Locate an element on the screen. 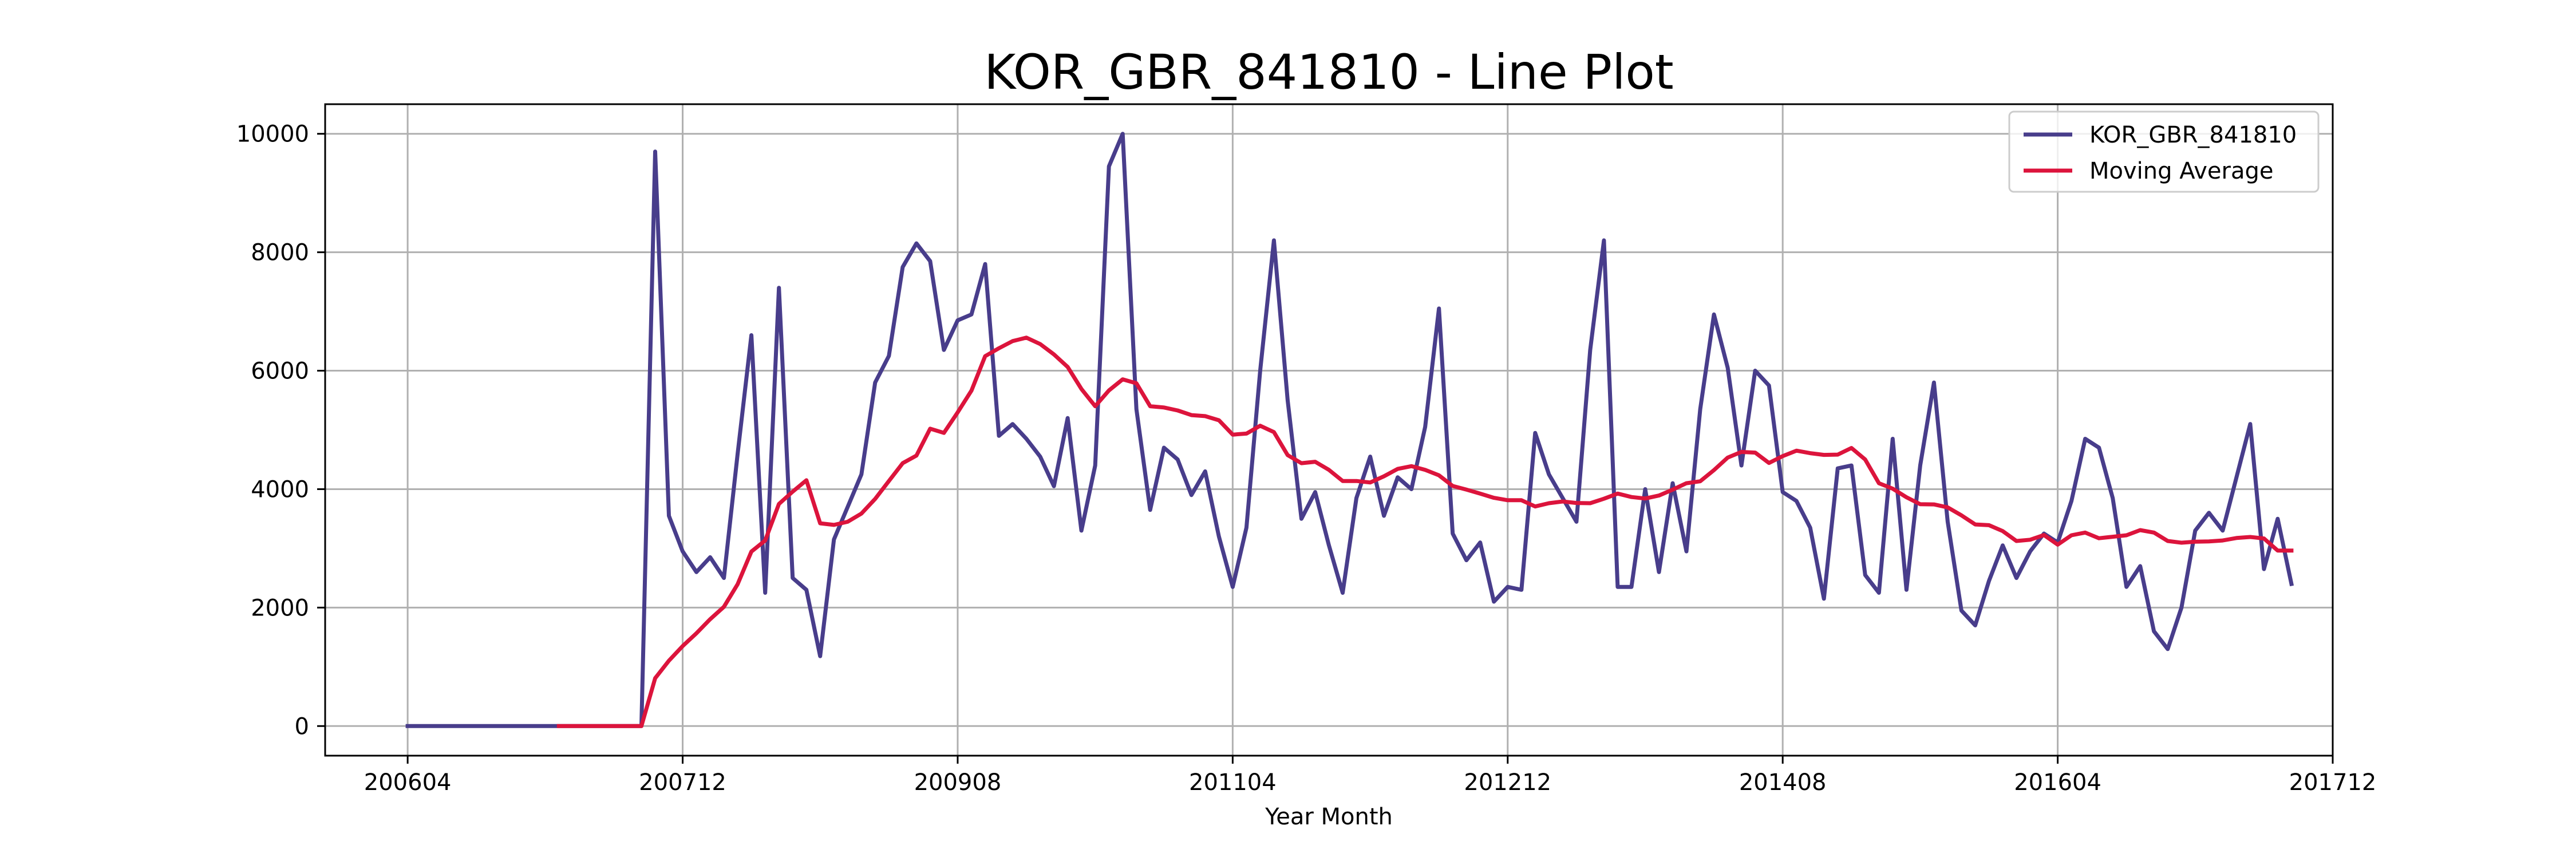 The width and height of the screenshot is (2576, 861). y-tick-label: 4000 is located at coordinates (280, 489).